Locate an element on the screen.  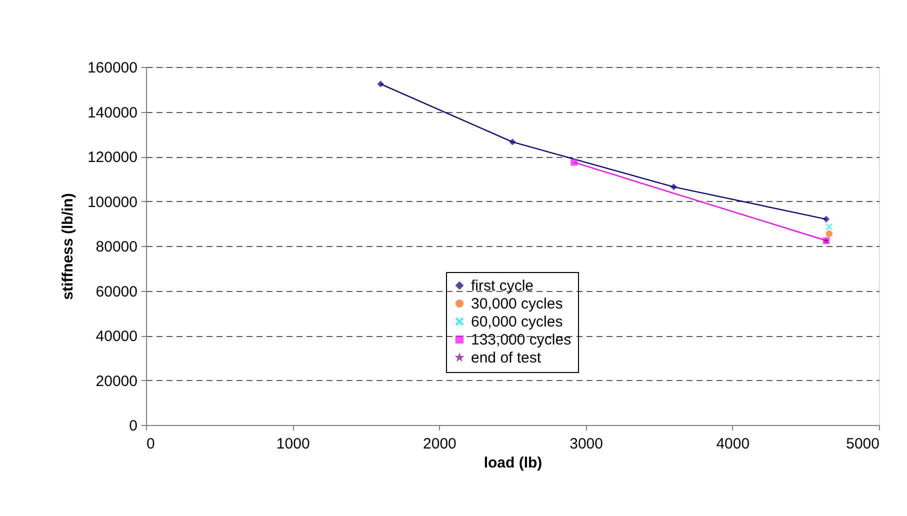
y-tick-label: 80000 is located at coordinates (117, 247).